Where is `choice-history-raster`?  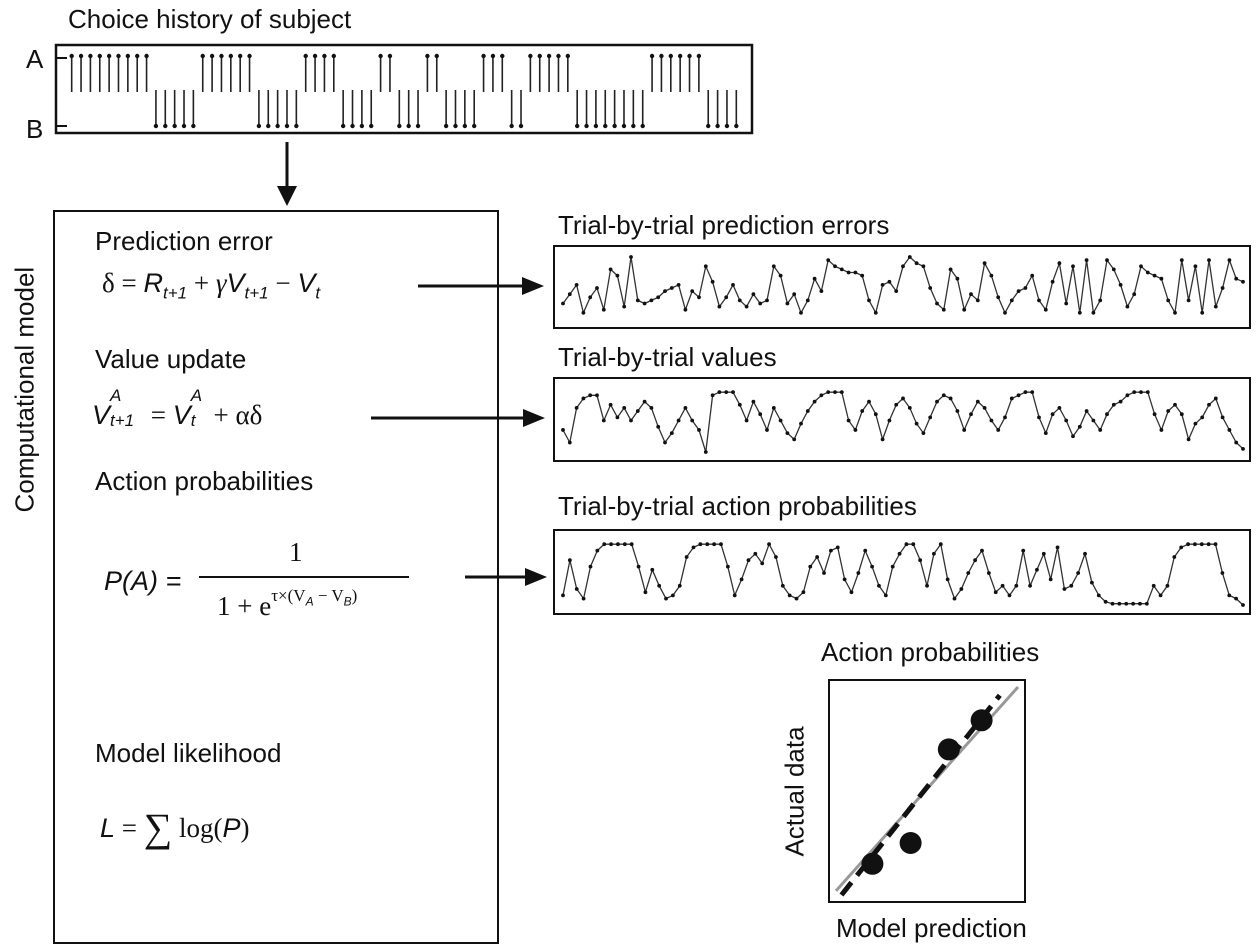 choice-history-raster is located at coordinates (404, 89).